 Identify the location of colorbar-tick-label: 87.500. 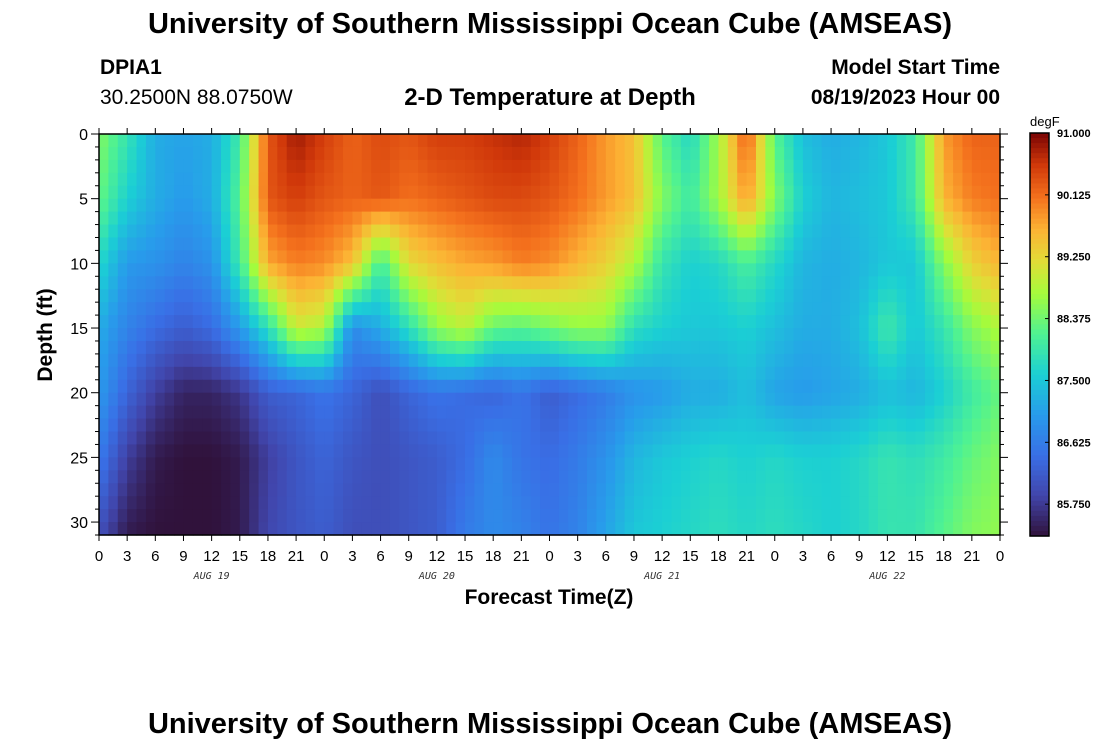
(1074, 381).